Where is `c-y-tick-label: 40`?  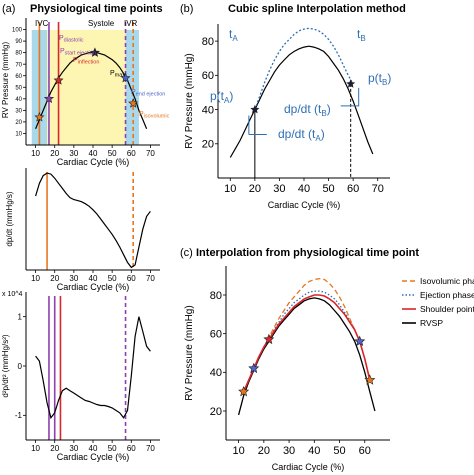
c-y-tick-label: 40 is located at coordinates (216, 373).